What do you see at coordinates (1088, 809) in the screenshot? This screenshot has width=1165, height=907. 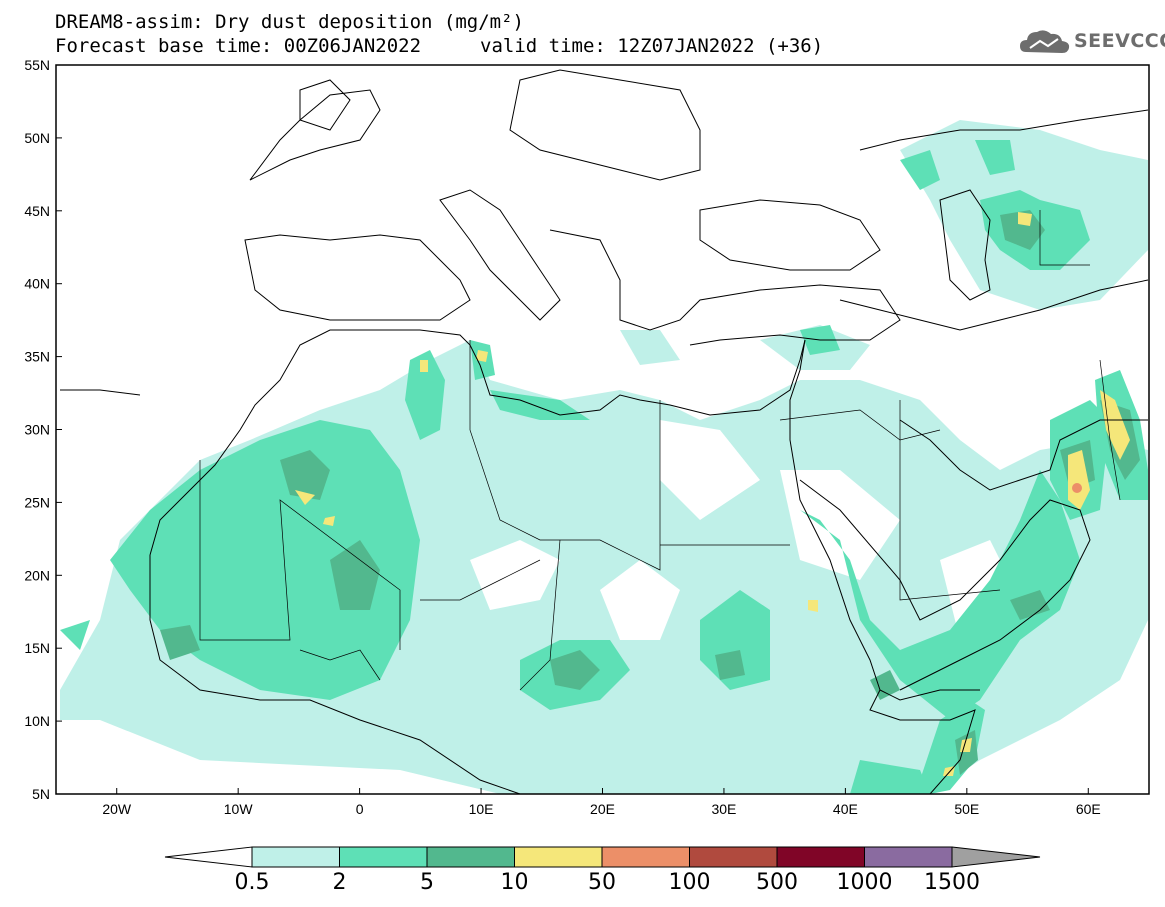 I see `lon-label: 60E` at bounding box center [1088, 809].